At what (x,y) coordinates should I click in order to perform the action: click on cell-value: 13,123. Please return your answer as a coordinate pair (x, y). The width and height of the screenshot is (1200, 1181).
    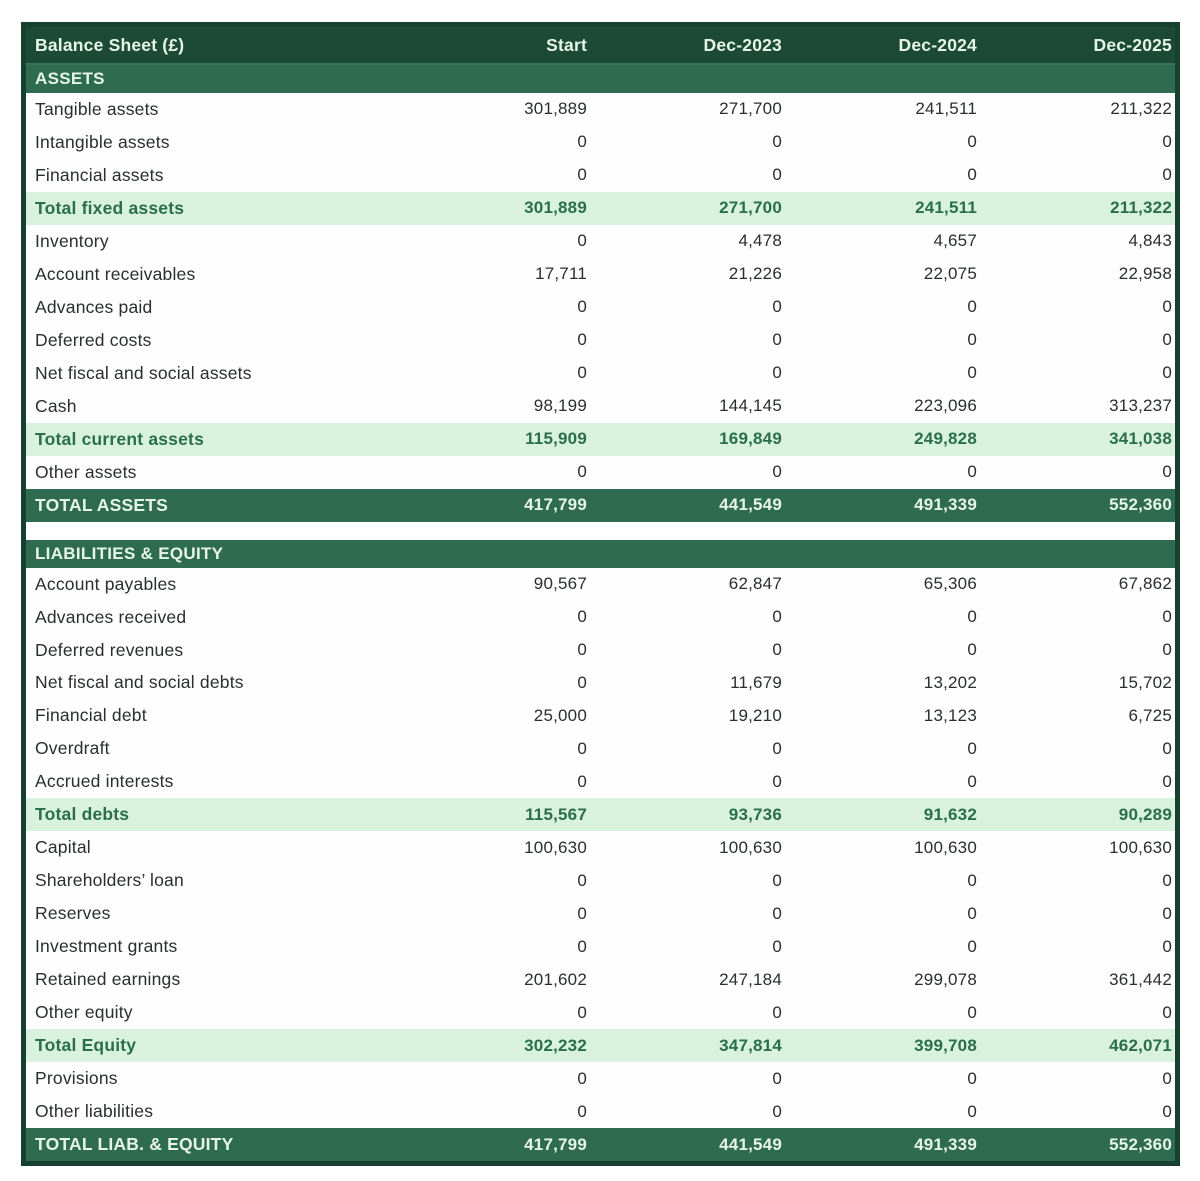
    Looking at the image, I should click on (950, 715).